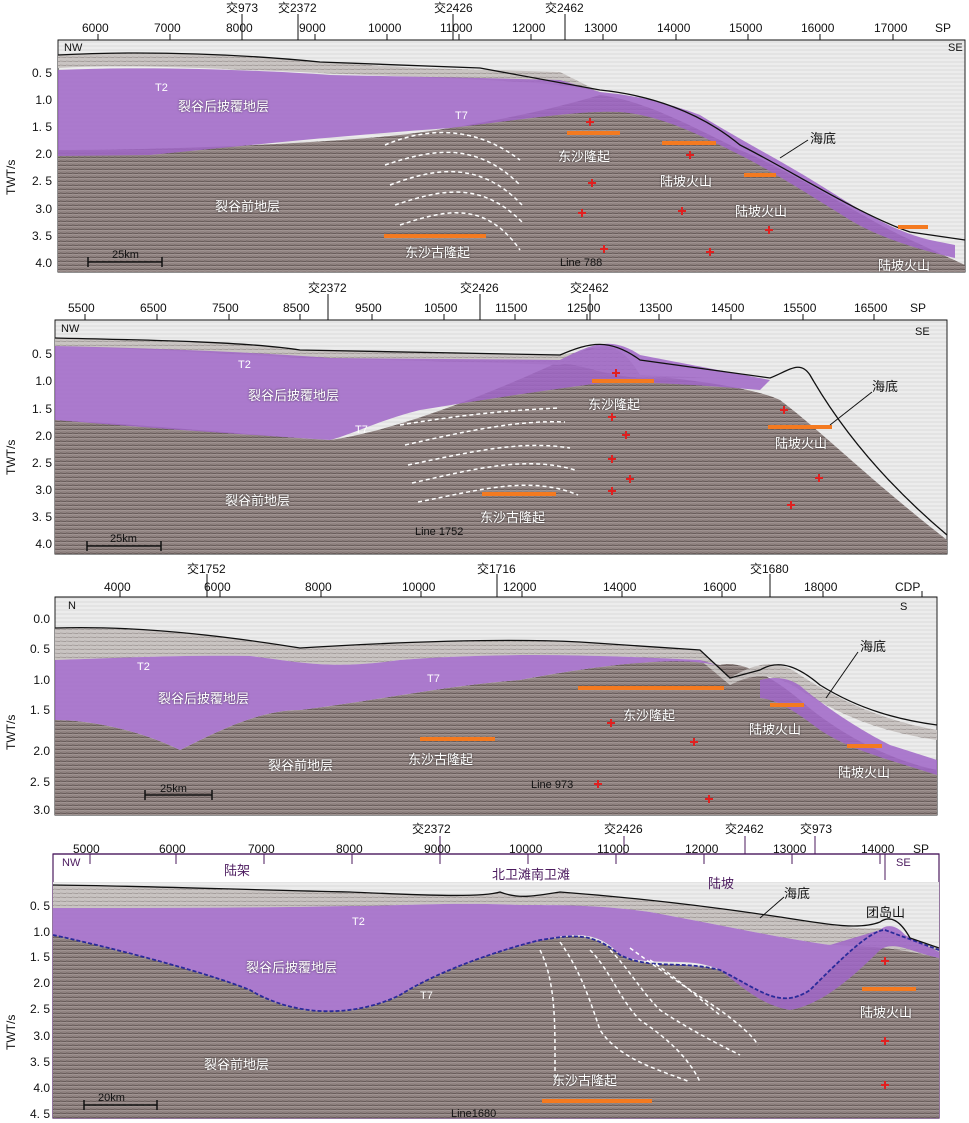 The image size is (969, 1123). I want to click on y-tick: 4.0, so click(41, 1088).